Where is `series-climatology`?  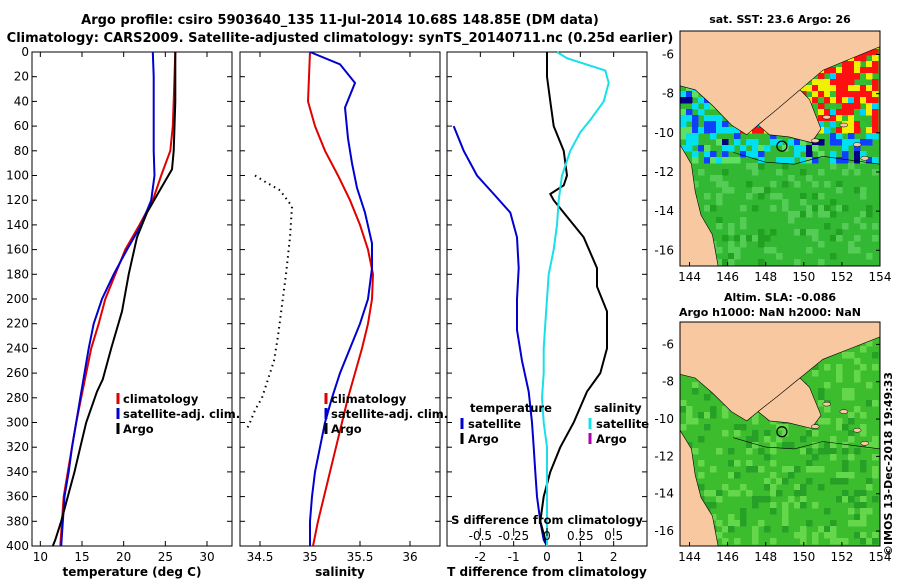 series-climatology is located at coordinates (340, 299).